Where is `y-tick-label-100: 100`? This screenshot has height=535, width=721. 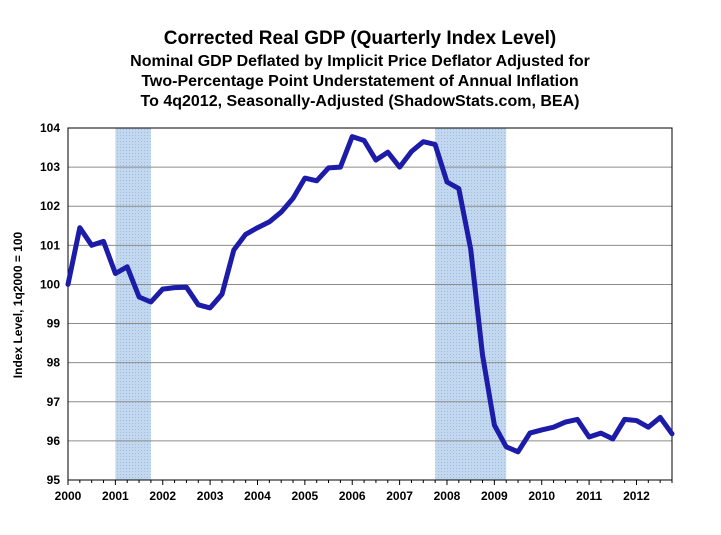 y-tick-label-100: 100 is located at coordinates (50, 284).